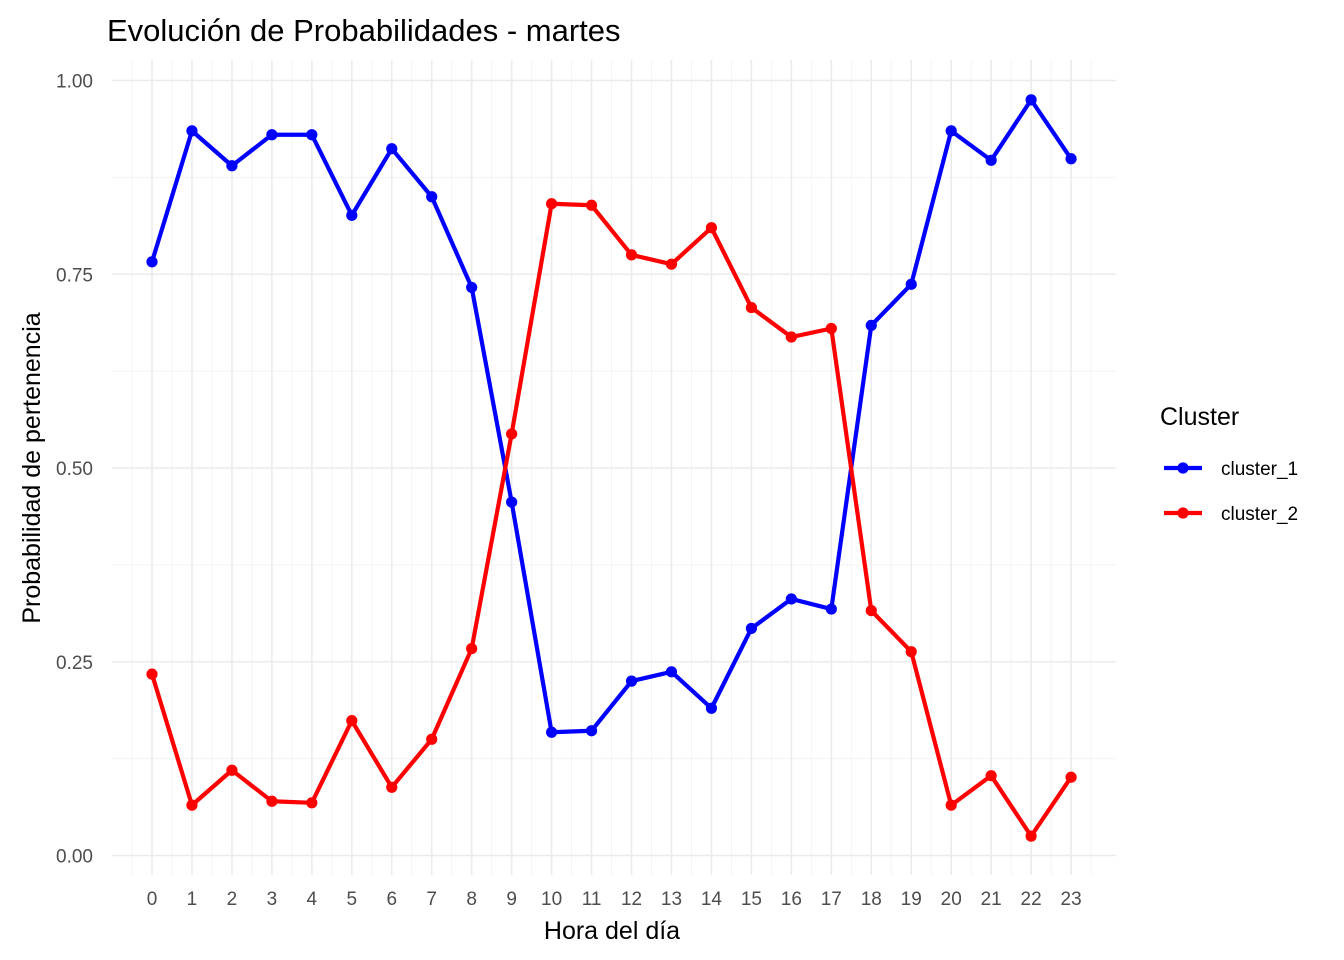 This screenshot has width=1344, height=960. I want to click on legend-label: cluster_1, so click(1259, 469).